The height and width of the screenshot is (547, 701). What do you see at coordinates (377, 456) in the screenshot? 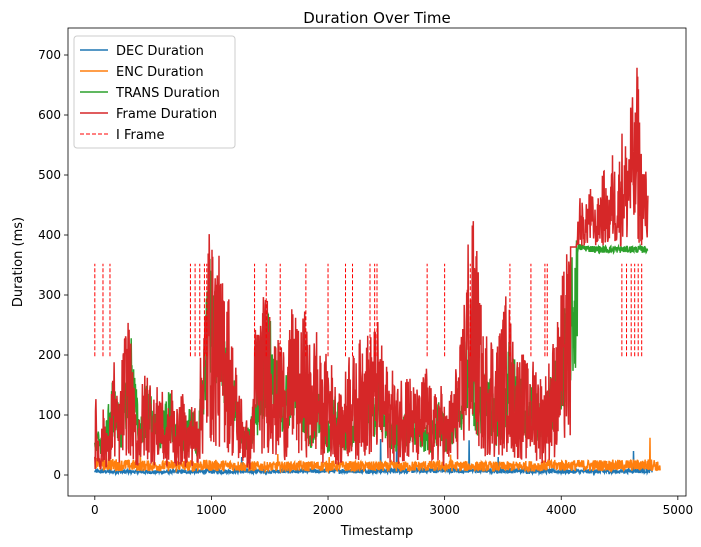
I see `series-line-enc-duration` at bounding box center [377, 456].